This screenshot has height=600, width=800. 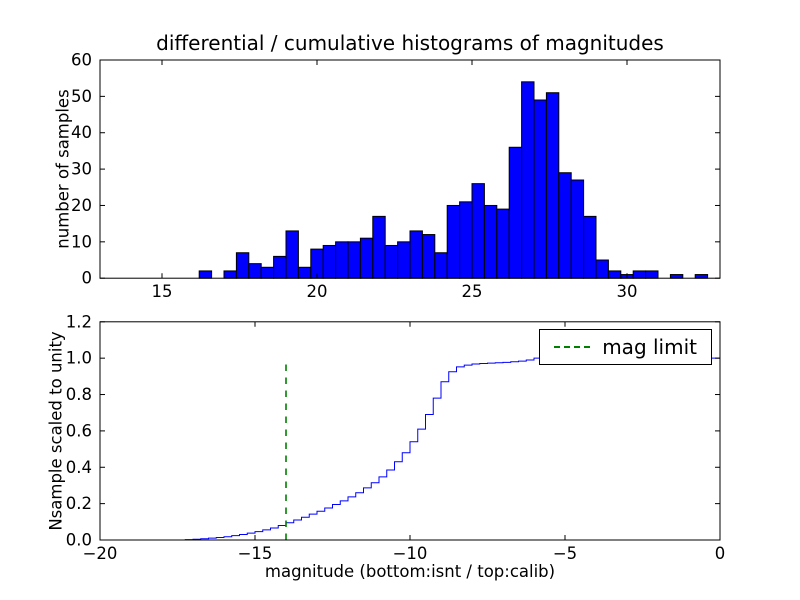 What do you see at coordinates (79, 430) in the screenshot?
I see `y-tick-label: 0.6` at bounding box center [79, 430].